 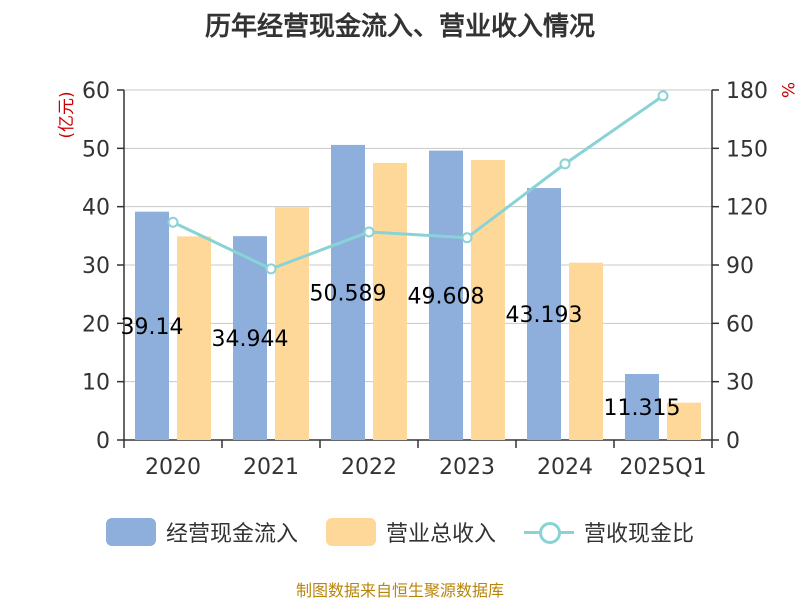 What do you see at coordinates (96, 149) in the screenshot?
I see `y-left-tick-label-5: 50` at bounding box center [96, 149].